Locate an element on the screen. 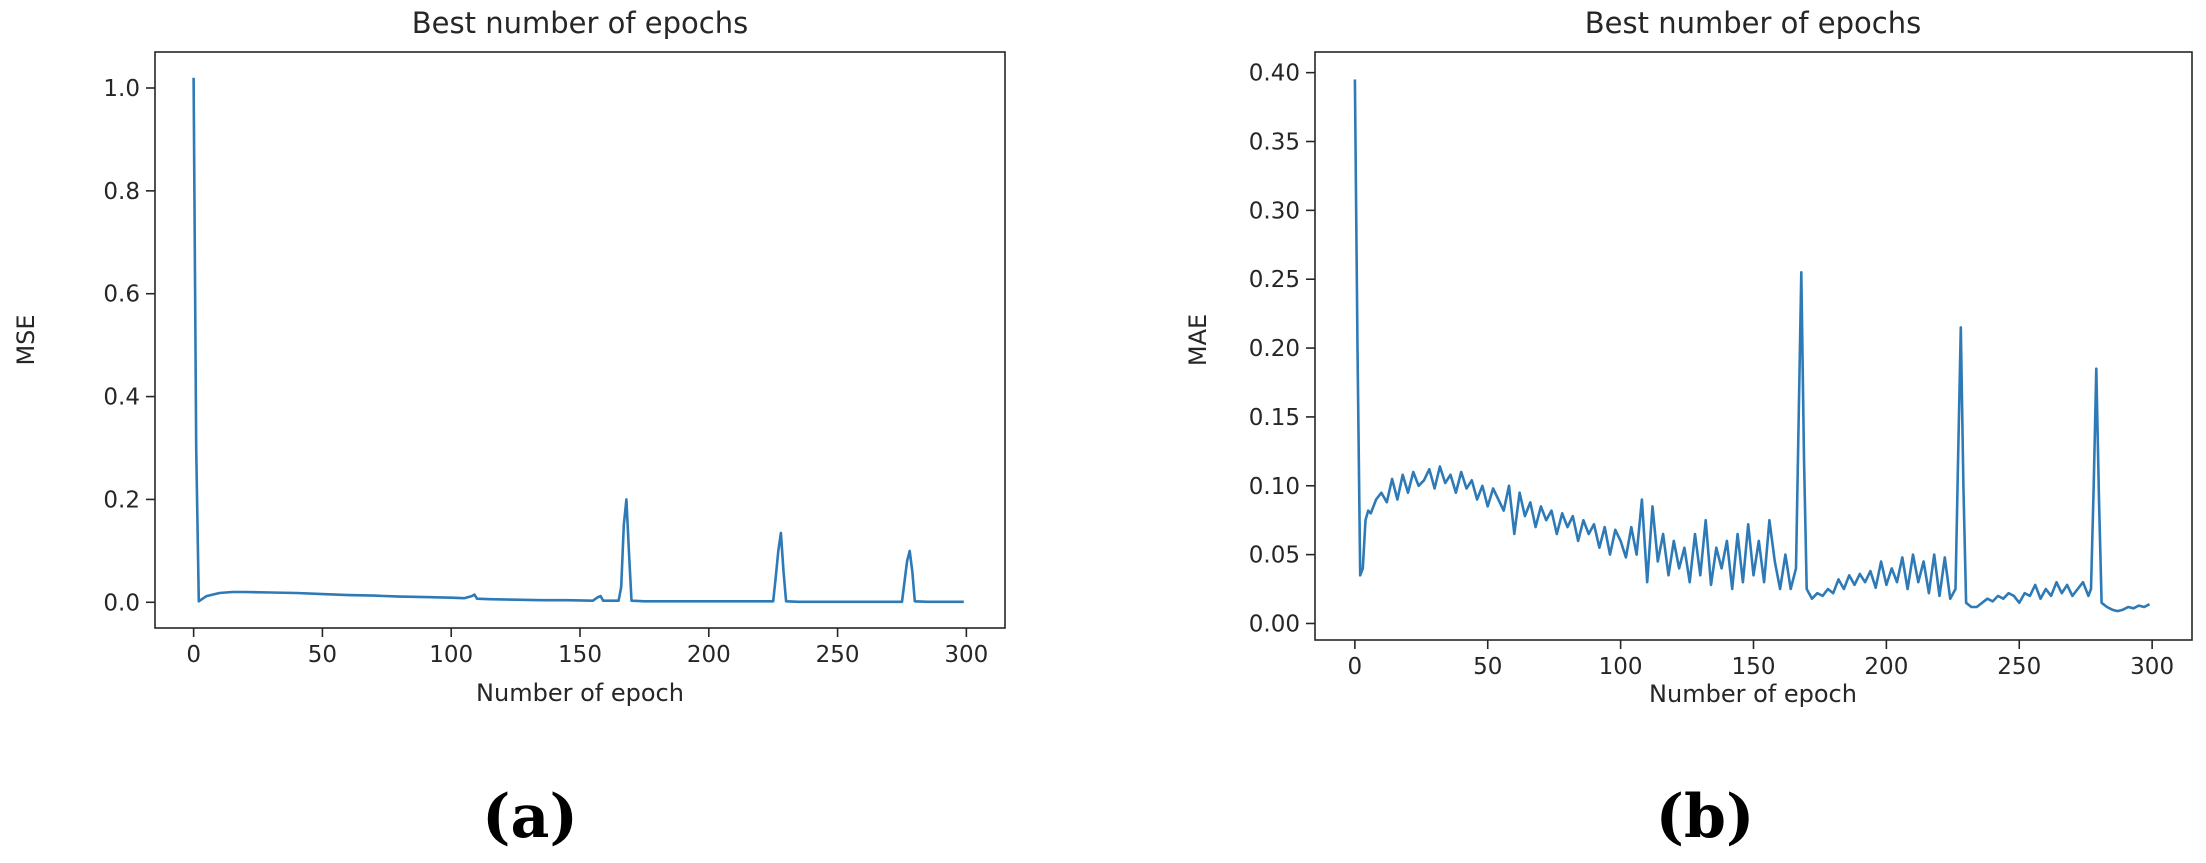 This screenshot has height=863, width=2206. y-tick-label: 0.00 is located at coordinates (1274, 624).